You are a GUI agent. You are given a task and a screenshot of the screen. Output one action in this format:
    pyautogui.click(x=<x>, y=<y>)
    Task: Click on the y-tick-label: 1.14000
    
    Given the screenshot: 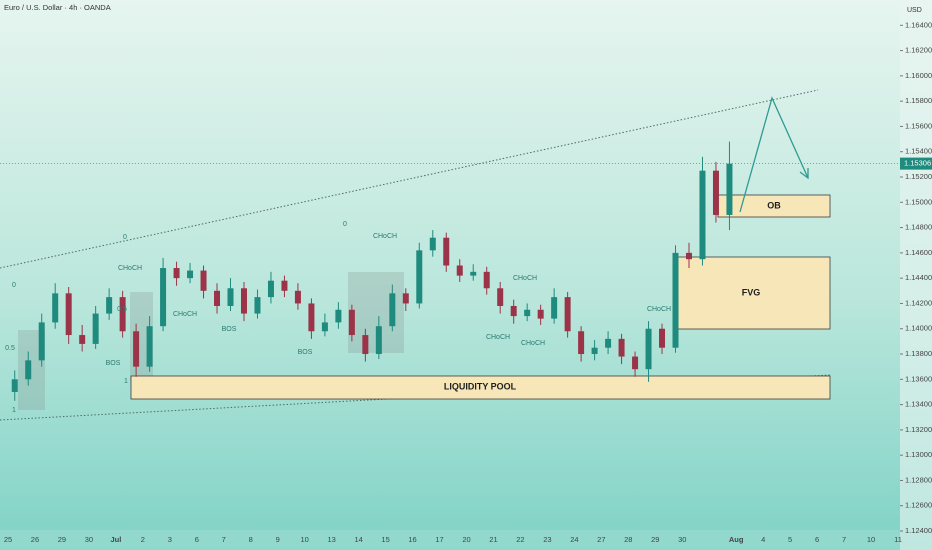 What is the action you would take?
    pyautogui.click(x=918, y=328)
    